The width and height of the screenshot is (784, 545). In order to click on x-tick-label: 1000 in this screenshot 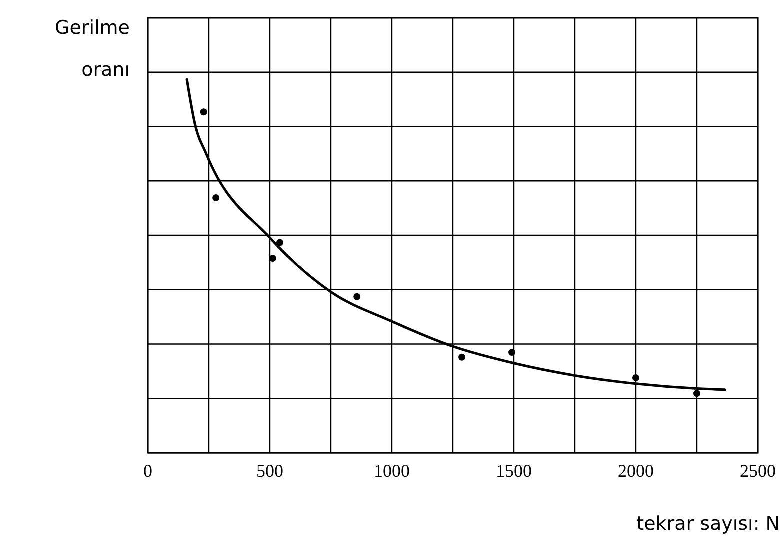, I will do `click(392, 471)`.